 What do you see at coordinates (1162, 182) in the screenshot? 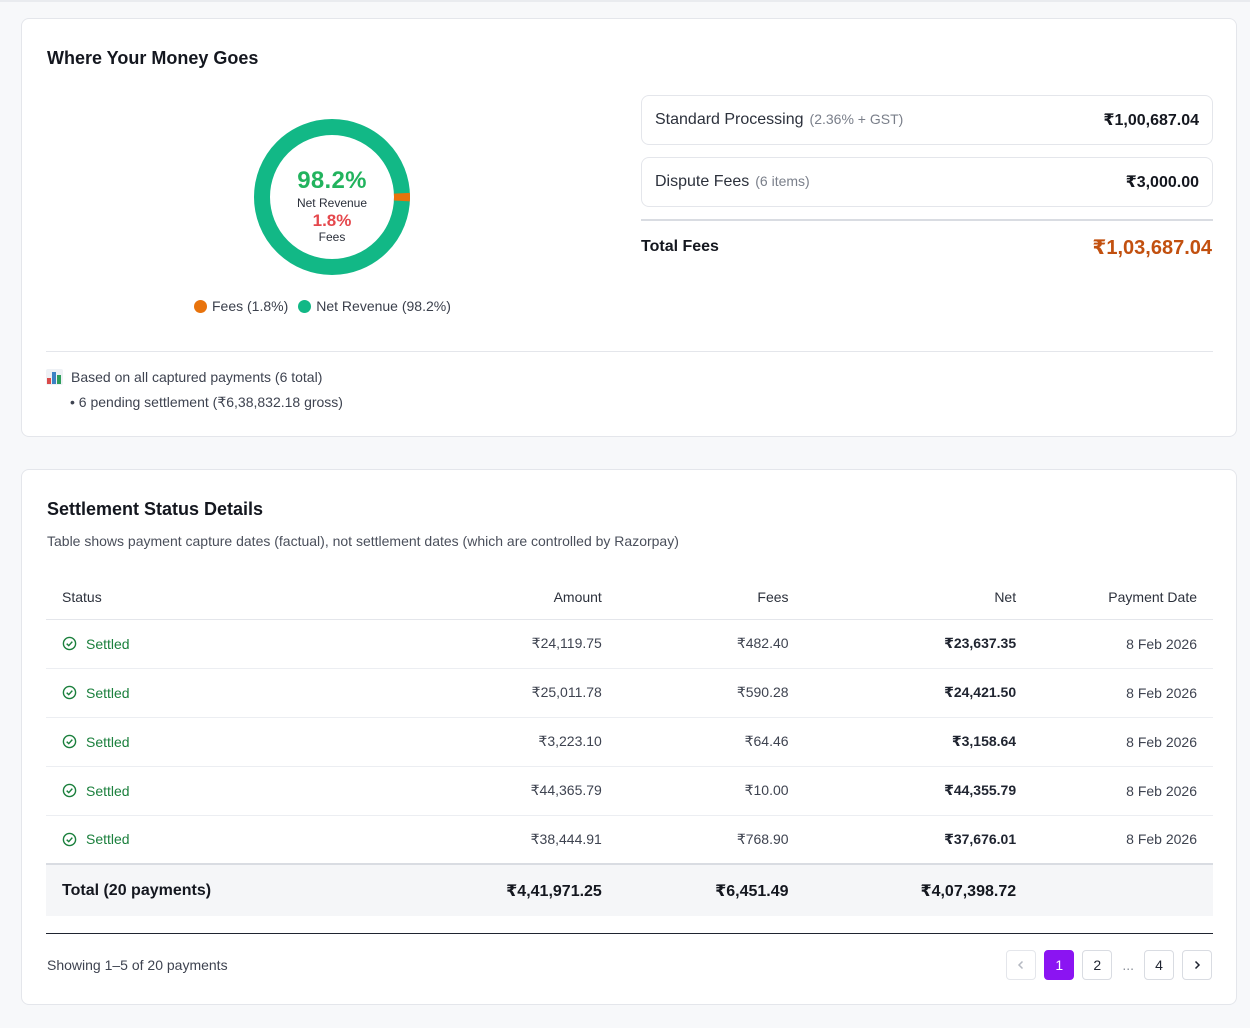
I see `fee-value: ₹3,000.00` at bounding box center [1162, 182].